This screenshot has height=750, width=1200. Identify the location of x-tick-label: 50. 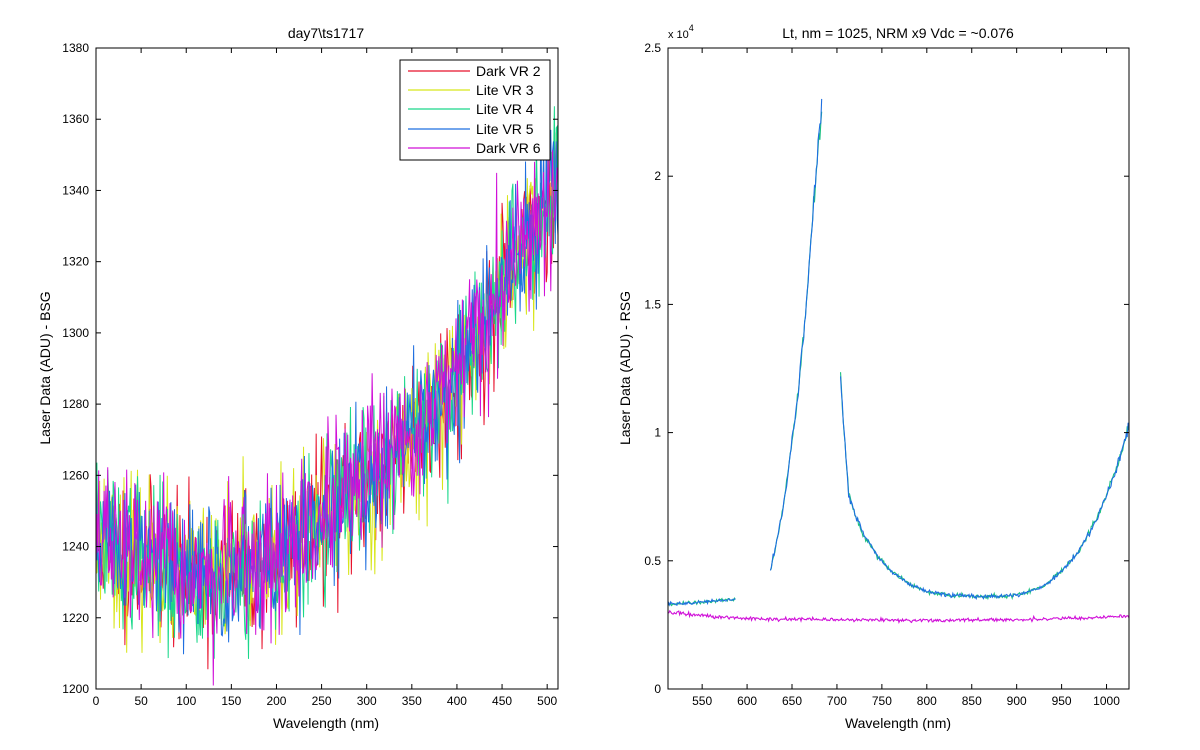
(141, 701).